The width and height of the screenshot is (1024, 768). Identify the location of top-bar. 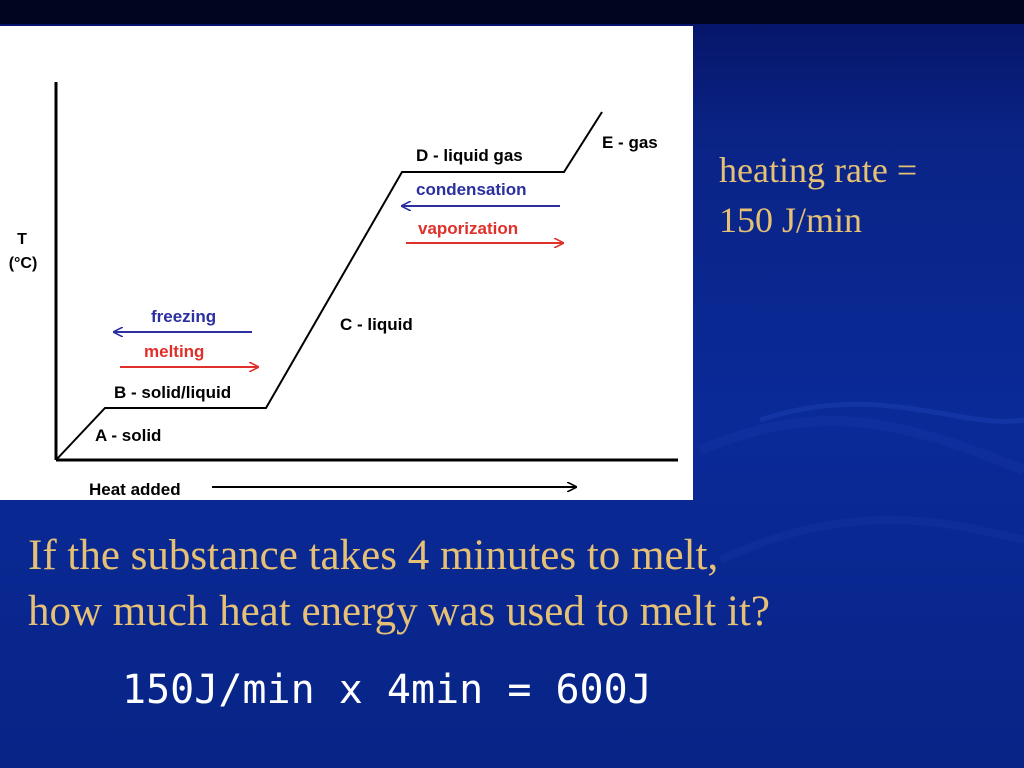
(512, 12).